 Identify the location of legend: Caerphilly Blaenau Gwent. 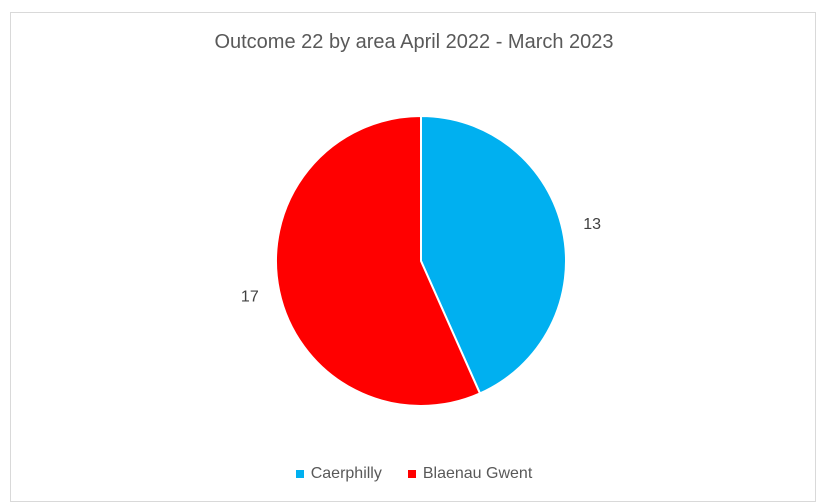
(414, 474).